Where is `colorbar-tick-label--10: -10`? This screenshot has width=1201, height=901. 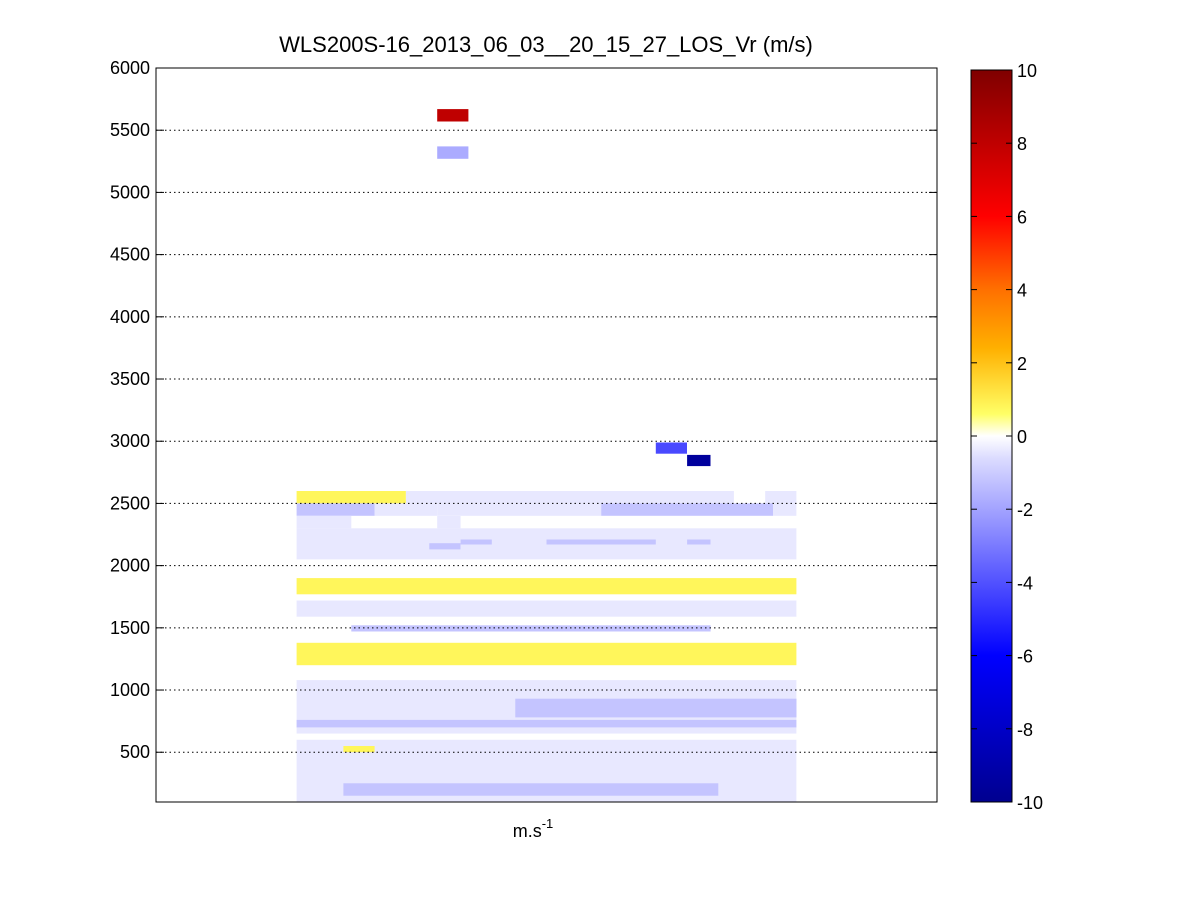
colorbar-tick-label--10: -10 is located at coordinates (1030, 803).